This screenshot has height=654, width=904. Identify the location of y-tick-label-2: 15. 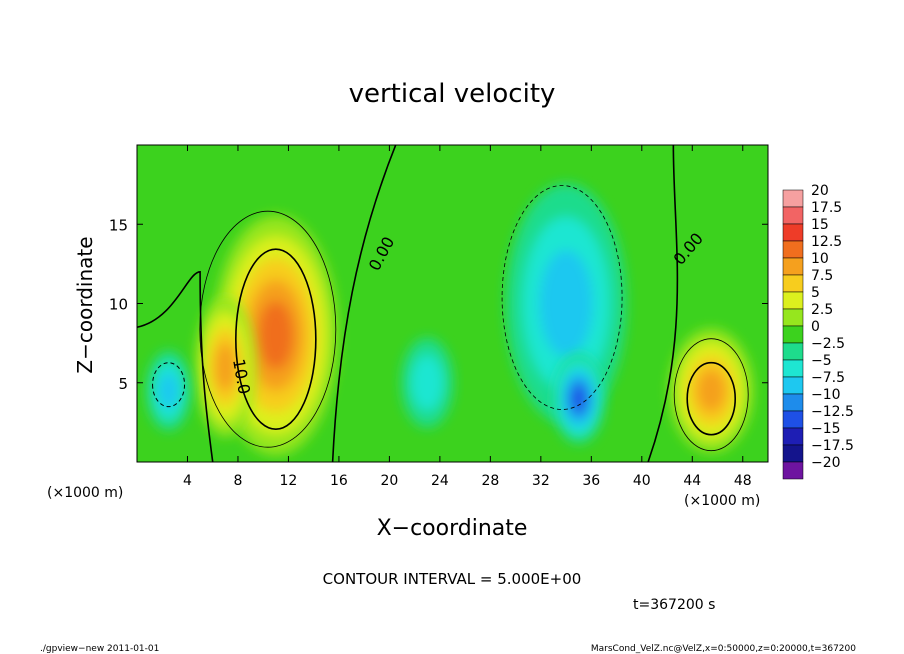
(118, 225).